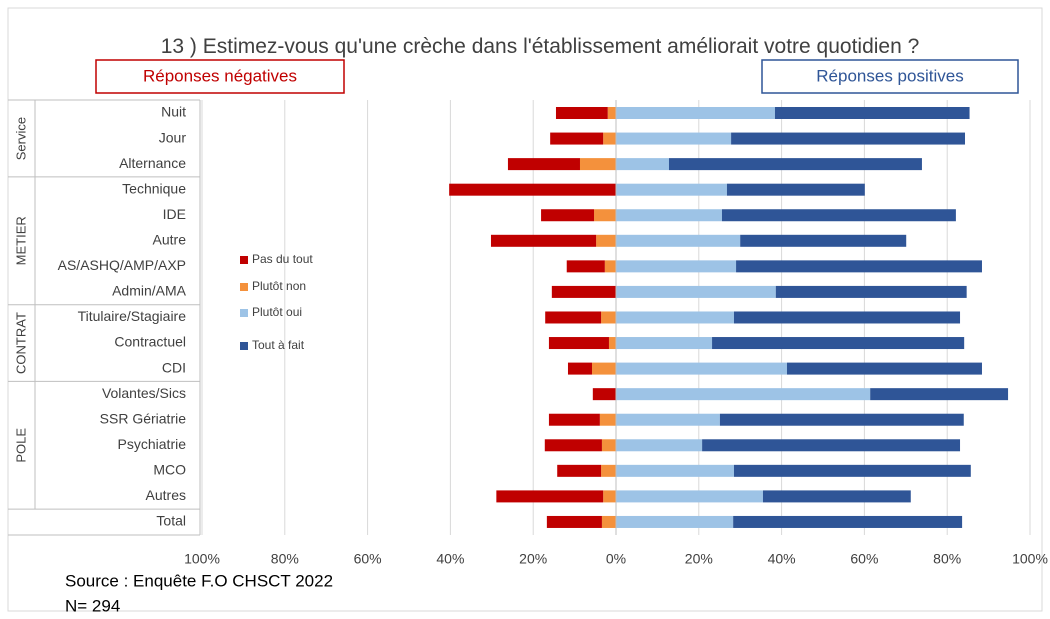 The width and height of the screenshot is (1050, 619). I want to click on category-label: Technique, so click(154, 188).